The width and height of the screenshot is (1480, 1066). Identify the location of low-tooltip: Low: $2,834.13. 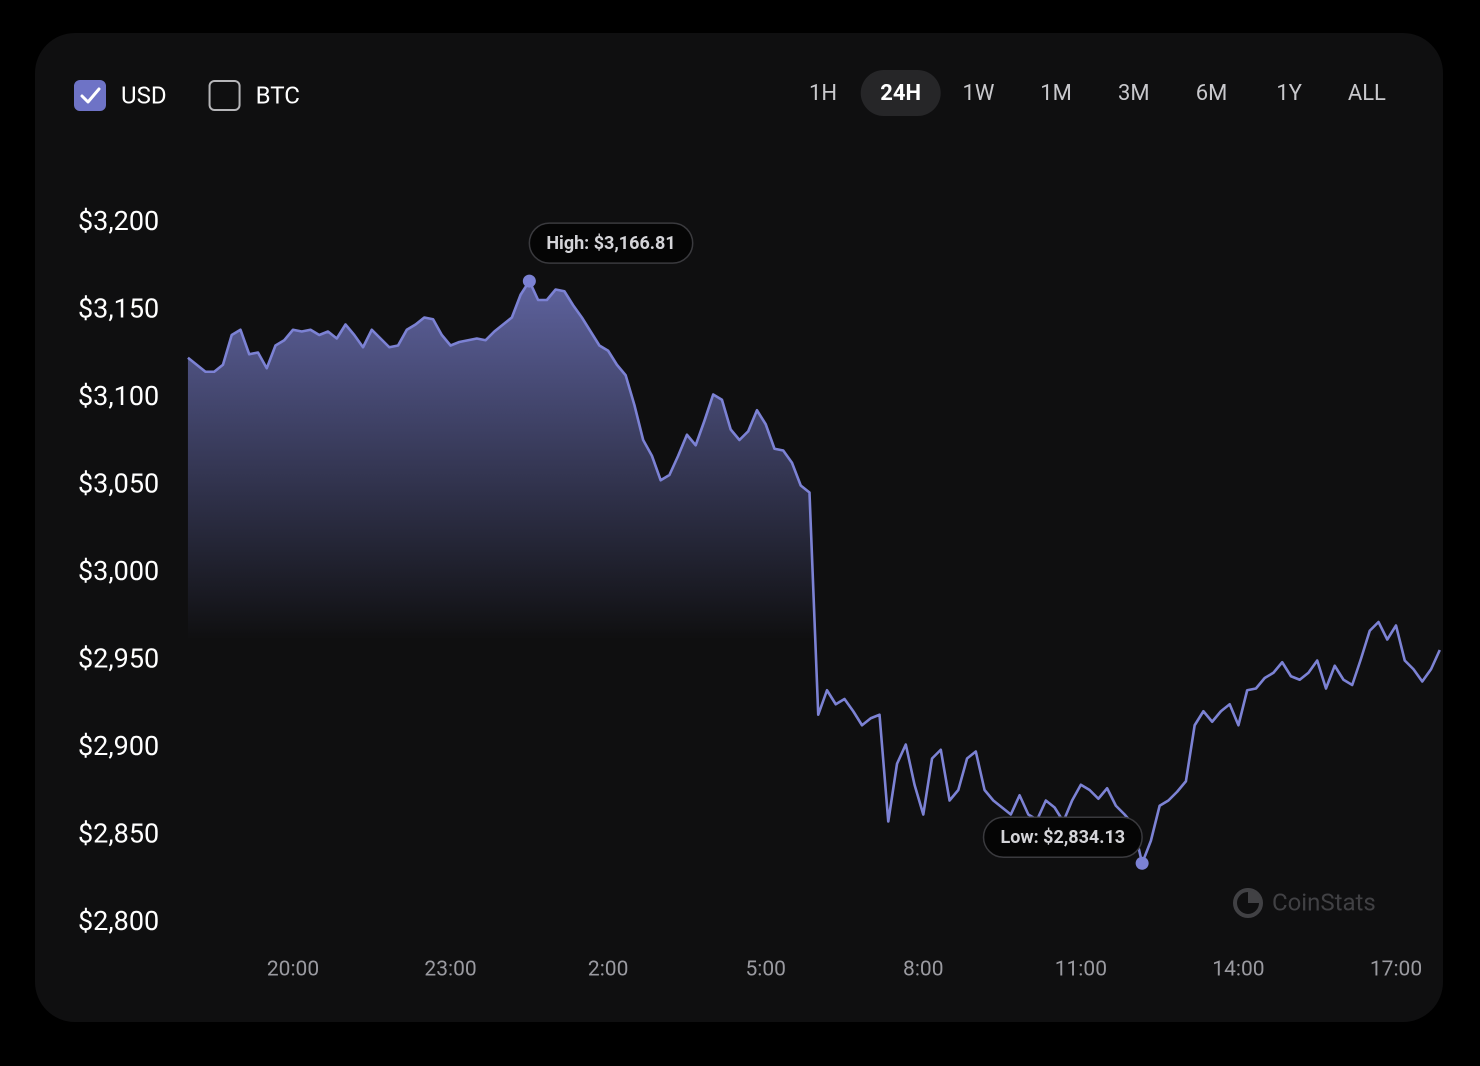
(1062, 837).